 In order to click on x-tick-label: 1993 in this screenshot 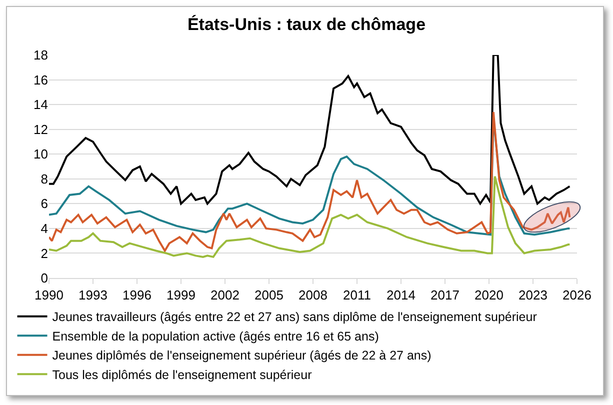, I will do `click(93, 295)`.